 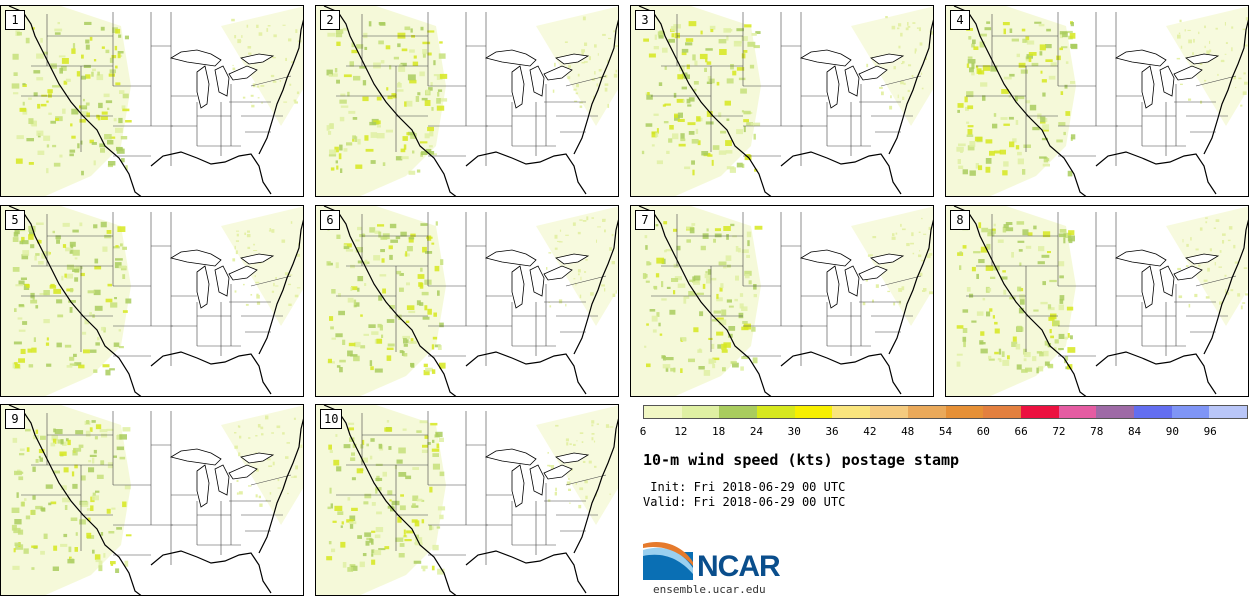 I want to click on colorbar-swatch, so click(x=889, y=412).